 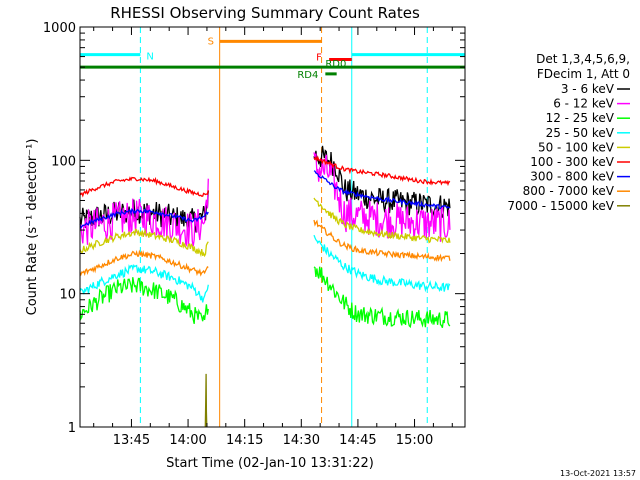 What do you see at coordinates (63, 161) in the screenshot?
I see `y-tick-label-2: 100` at bounding box center [63, 161].